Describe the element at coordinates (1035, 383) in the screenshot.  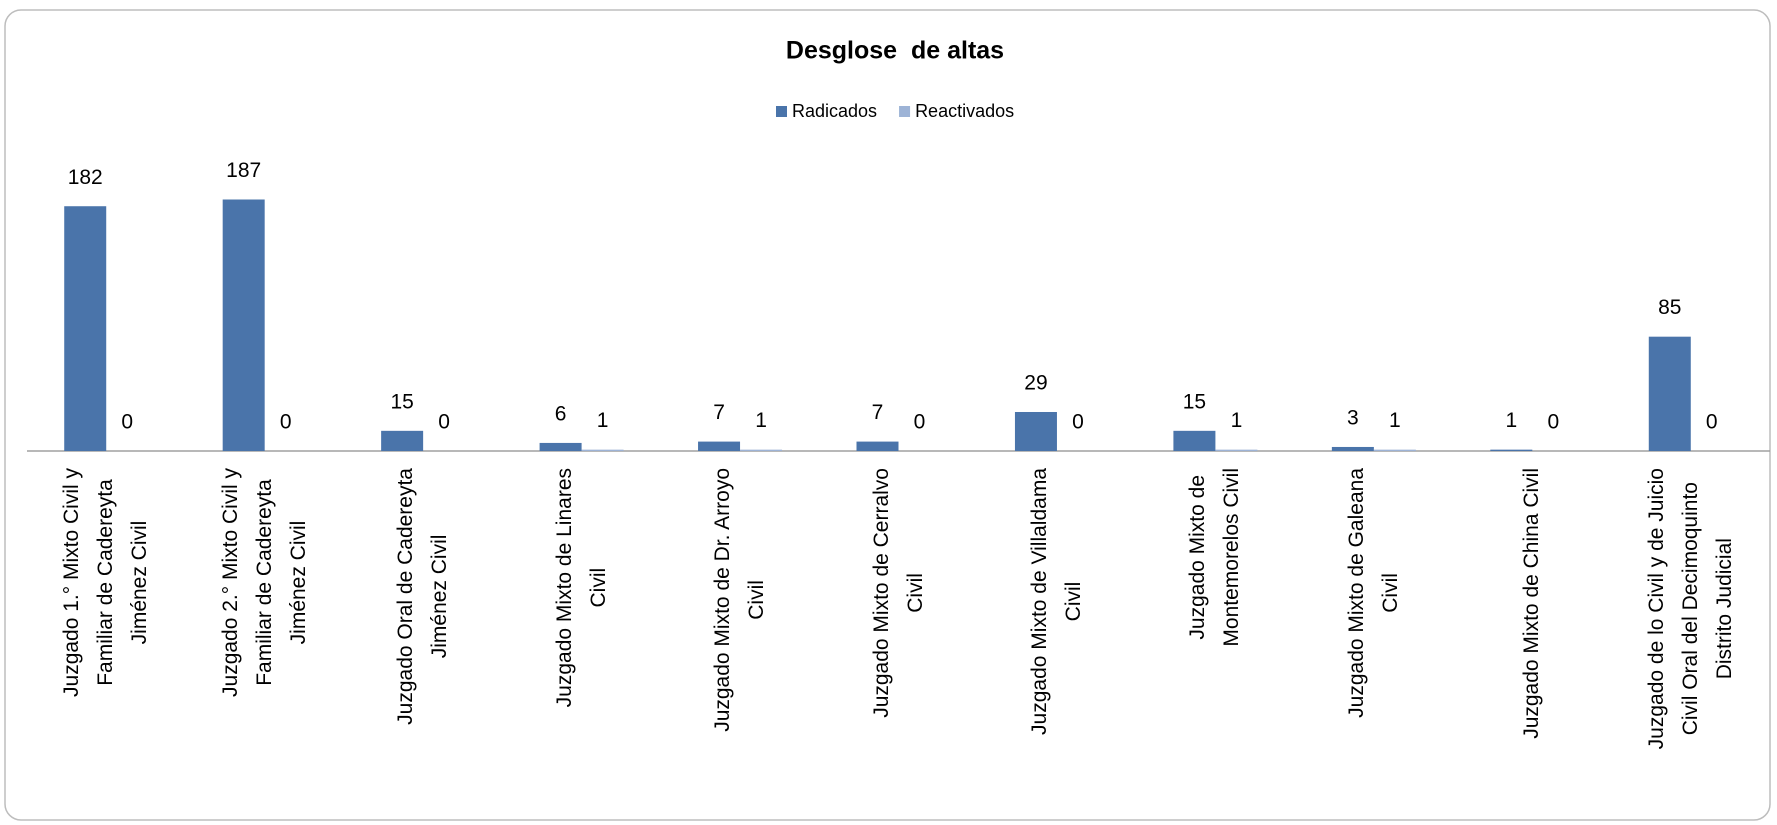
I see `data-label: 29` at that location.